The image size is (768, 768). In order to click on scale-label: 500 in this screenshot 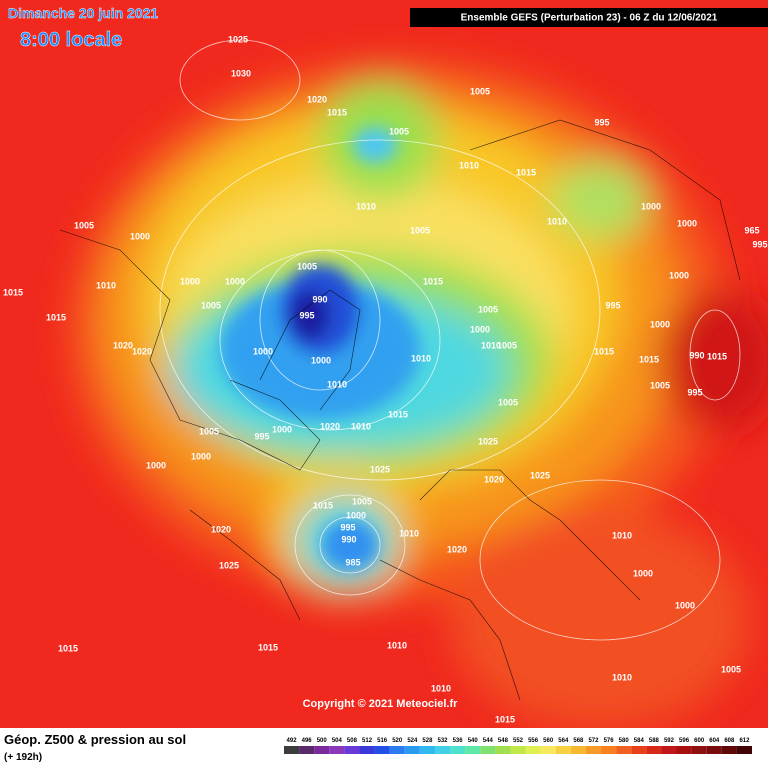, I will do `click(322, 741)`.